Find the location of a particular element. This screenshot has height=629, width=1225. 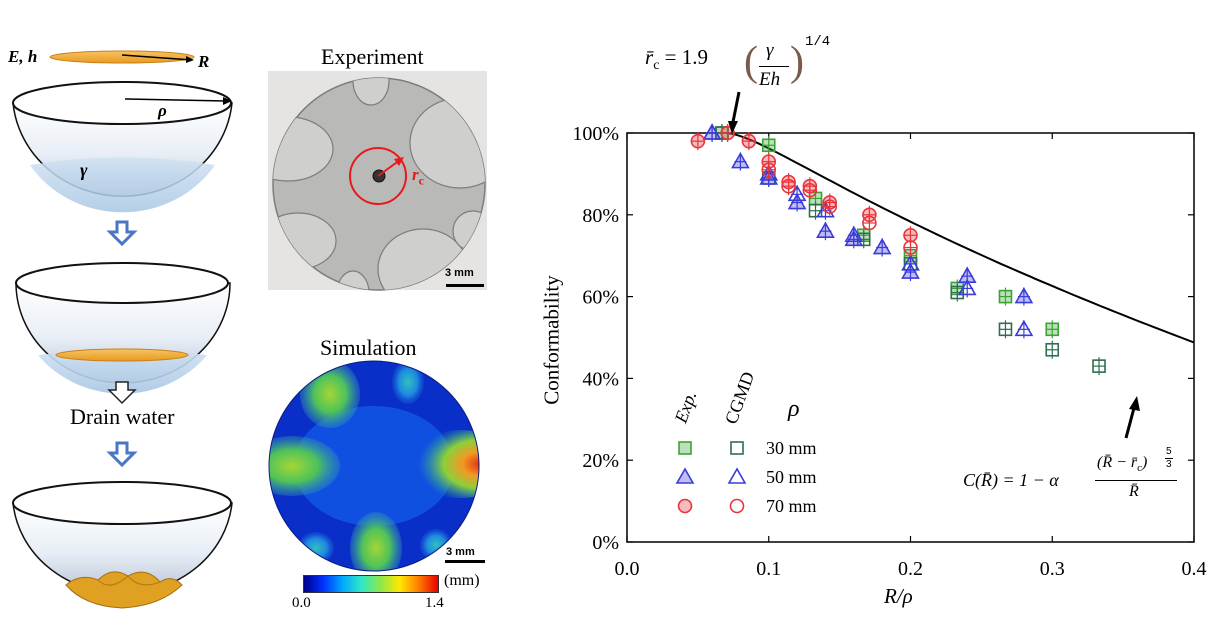

experiment-scale-label: 3 mm is located at coordinates (459, 273).